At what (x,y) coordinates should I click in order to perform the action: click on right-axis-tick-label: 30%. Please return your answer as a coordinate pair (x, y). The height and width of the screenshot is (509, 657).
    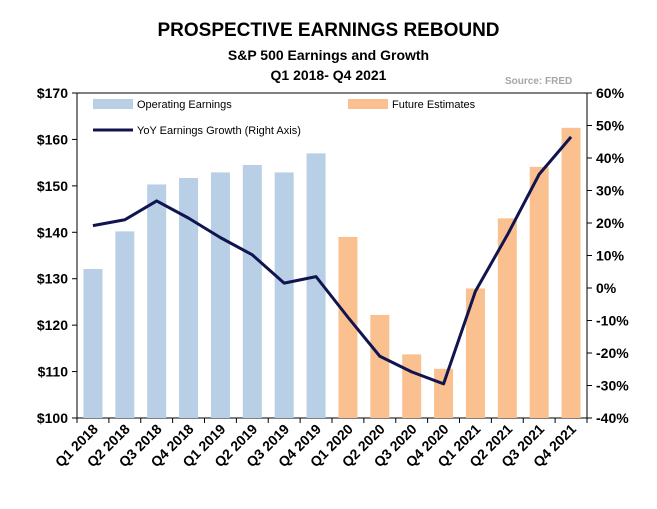
    Looking at the image, I should click on (610, 191).